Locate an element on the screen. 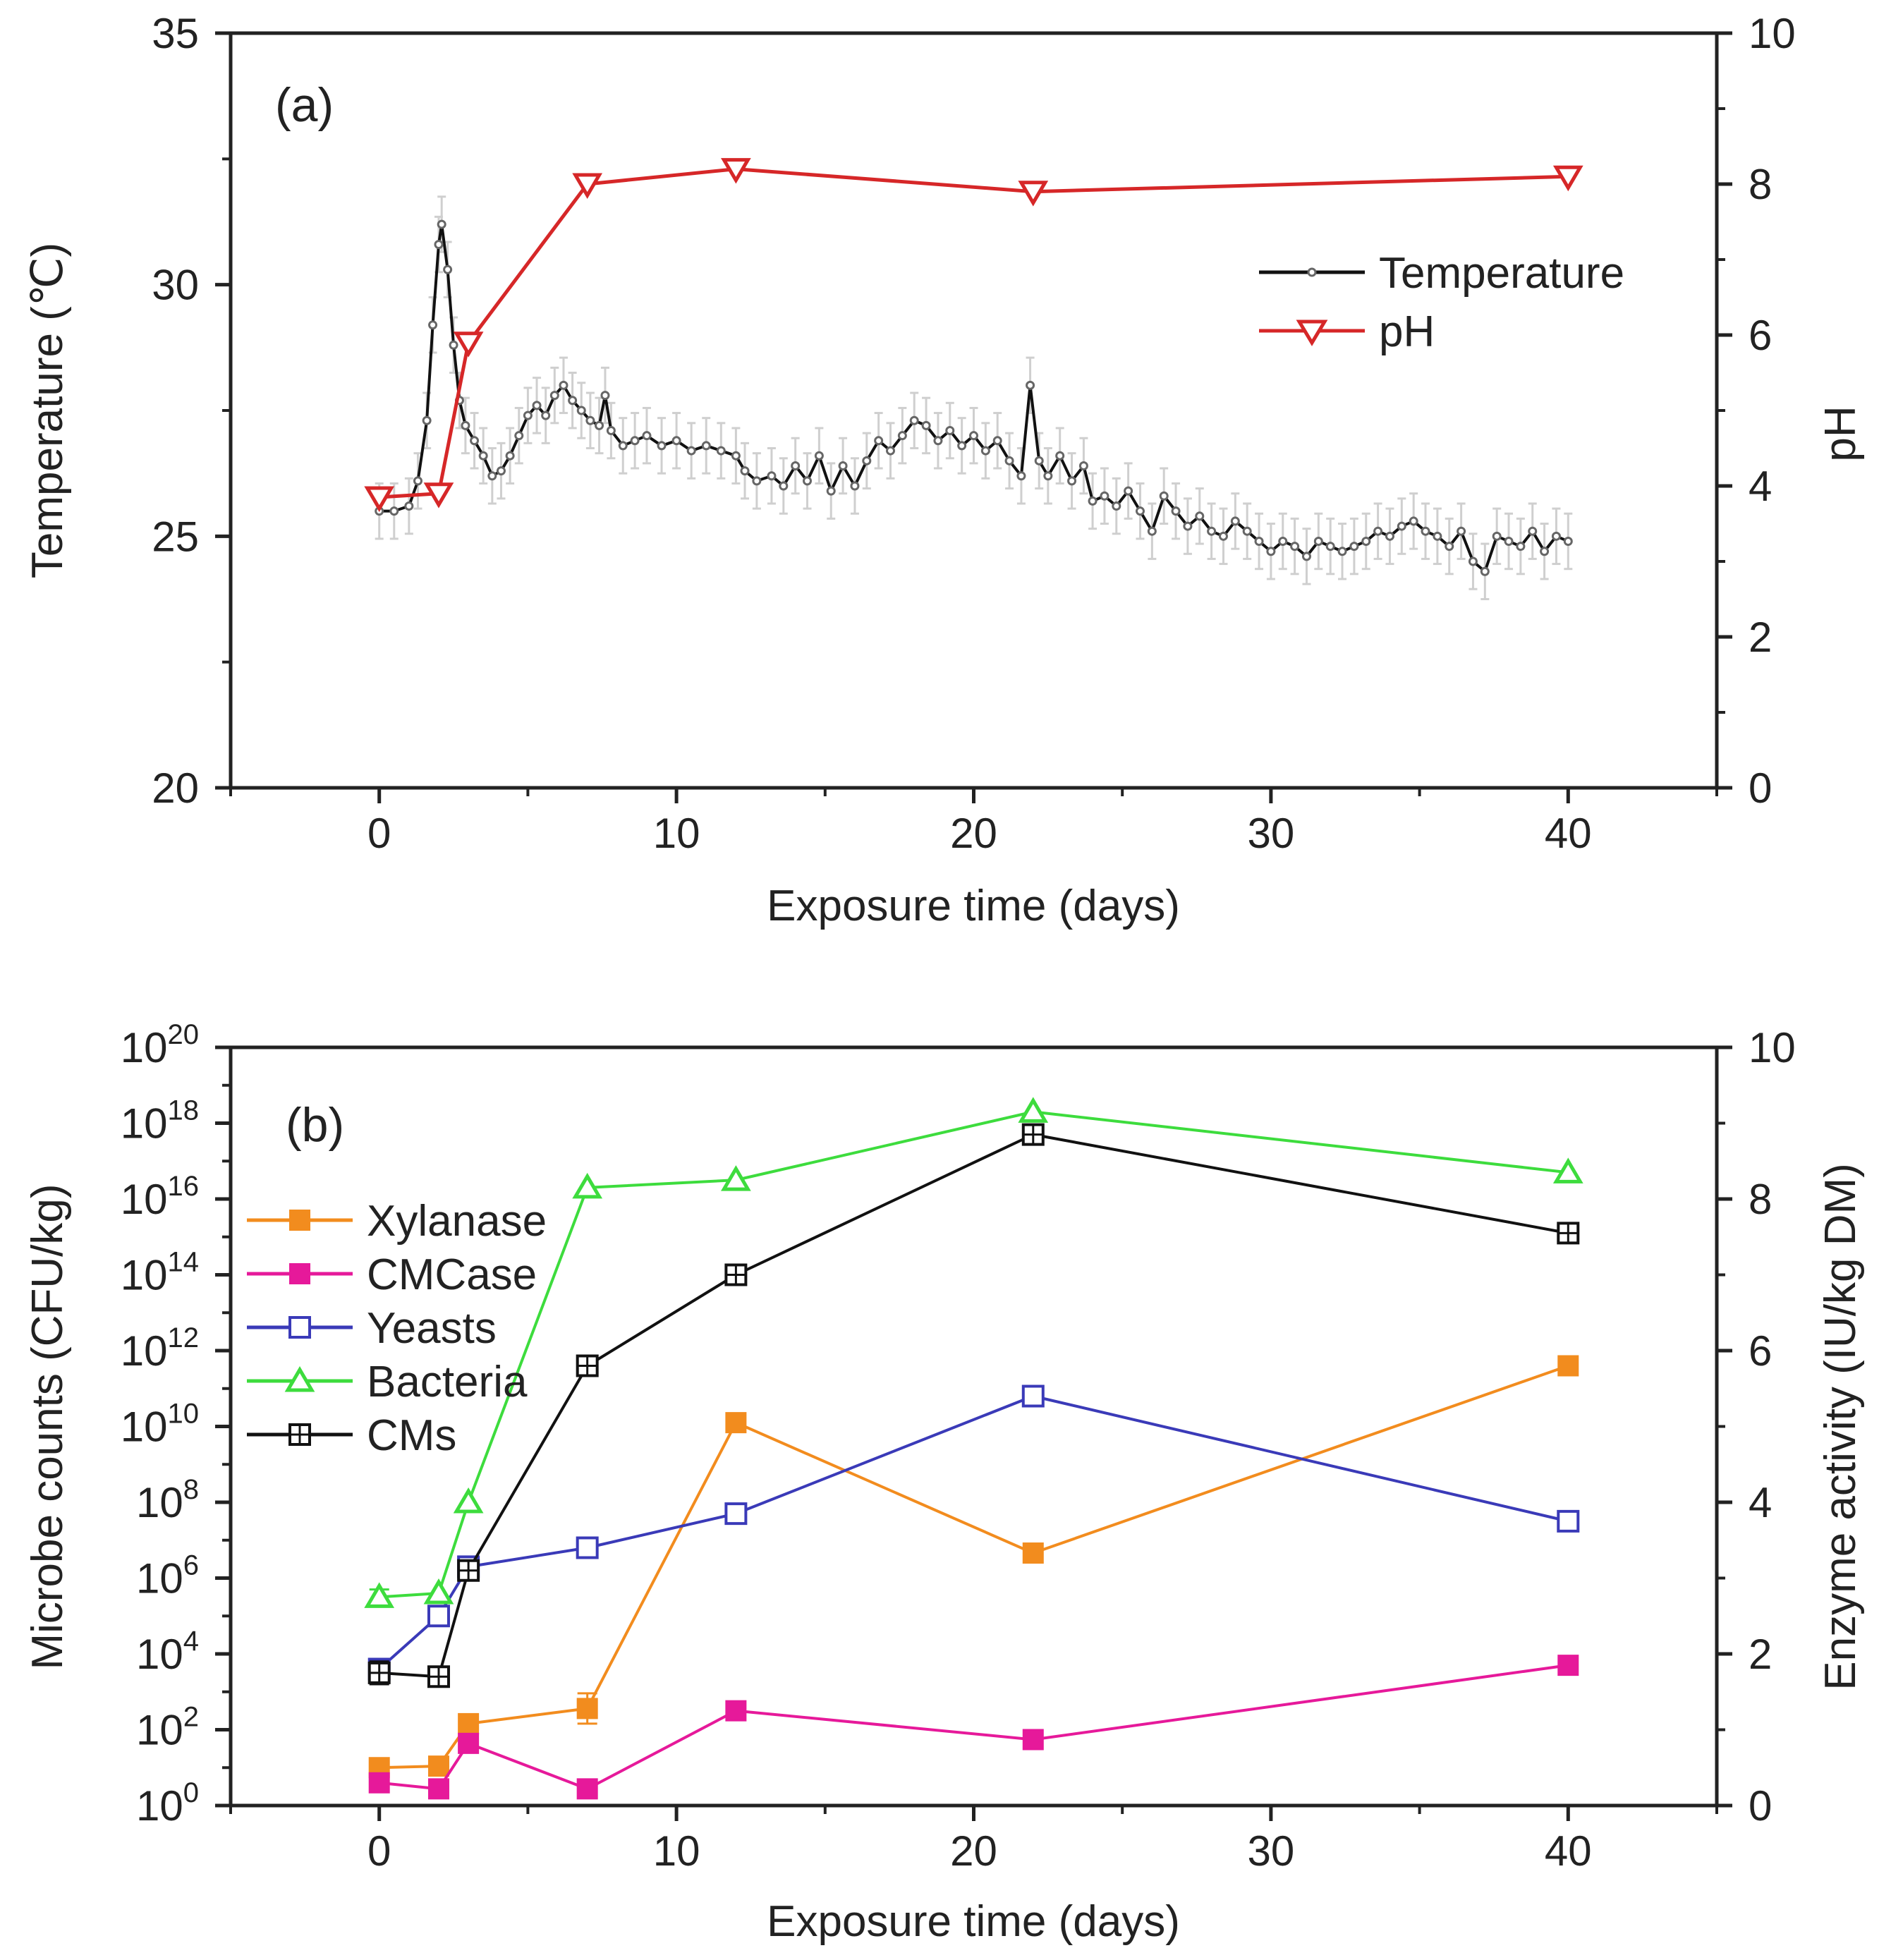 This screenshot has height=1960, width=1891. panel-b-ytick-label: 10⁰ is located at coordinates (167, 1804).